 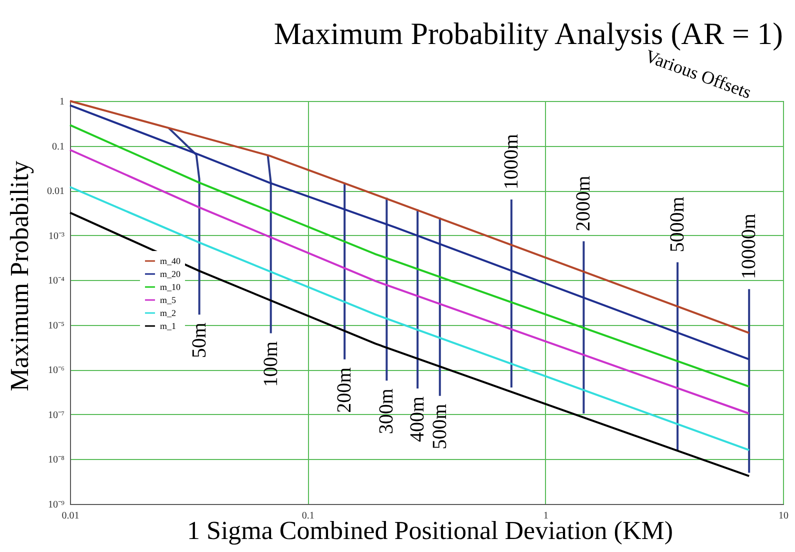 I want to click on chart-title: Maximum Probability Analysis (AR = 1), so click(x=528, y=33).